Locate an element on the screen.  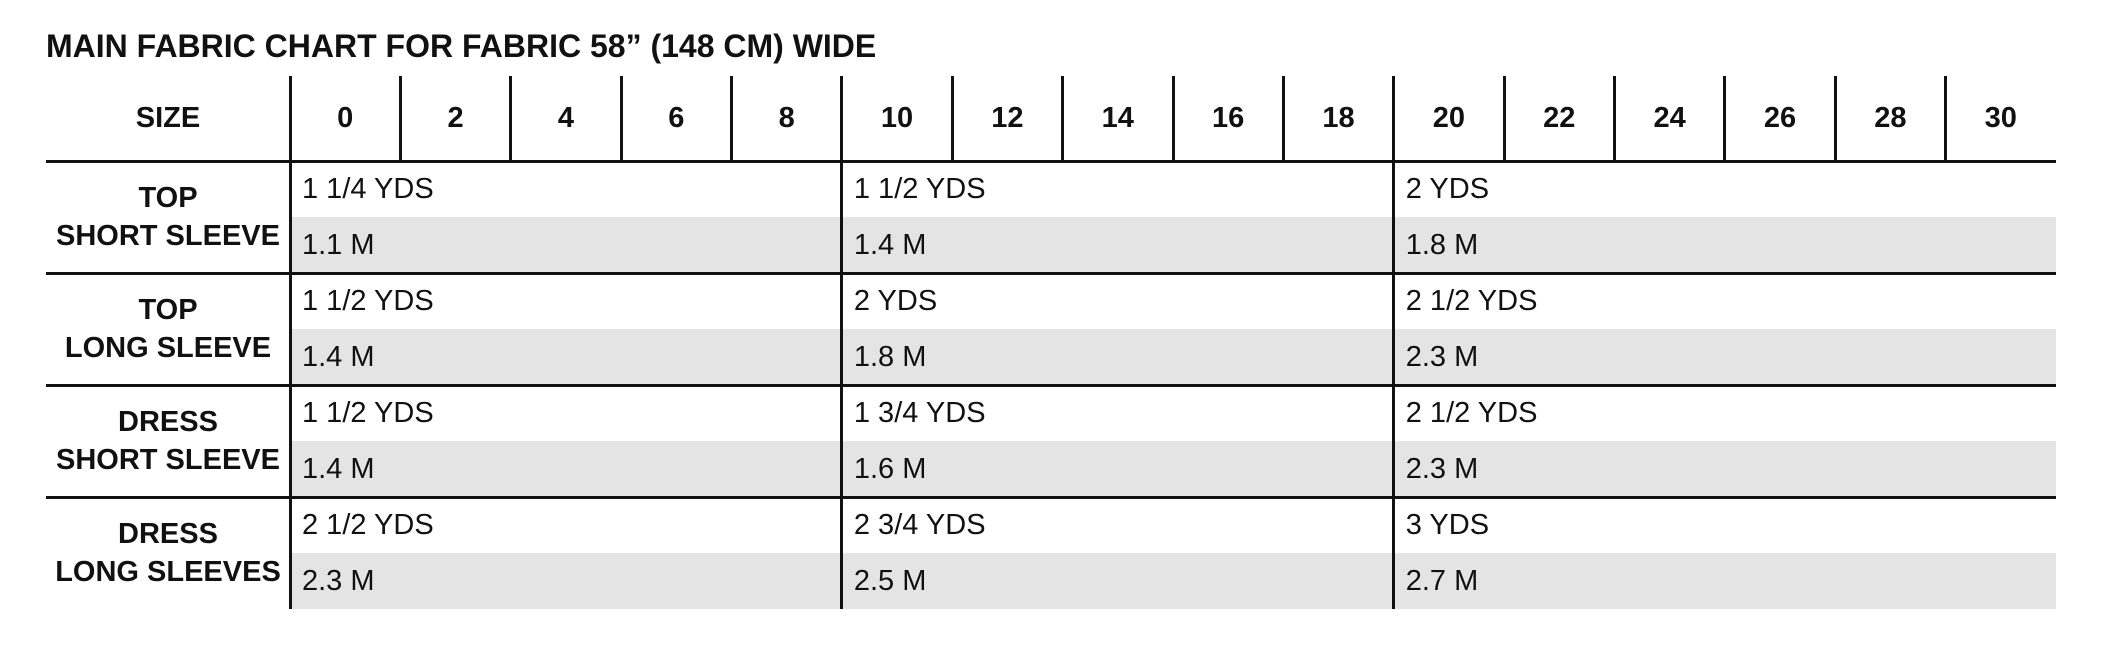
size-column-header: 2 is located at coordinates (455, 118).